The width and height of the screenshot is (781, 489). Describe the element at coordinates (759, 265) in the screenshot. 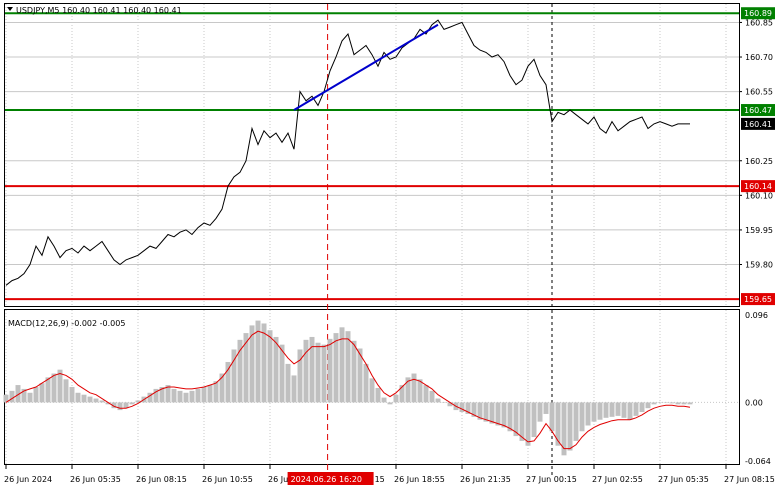

I see `price-tick-label: 159.80` at that location.